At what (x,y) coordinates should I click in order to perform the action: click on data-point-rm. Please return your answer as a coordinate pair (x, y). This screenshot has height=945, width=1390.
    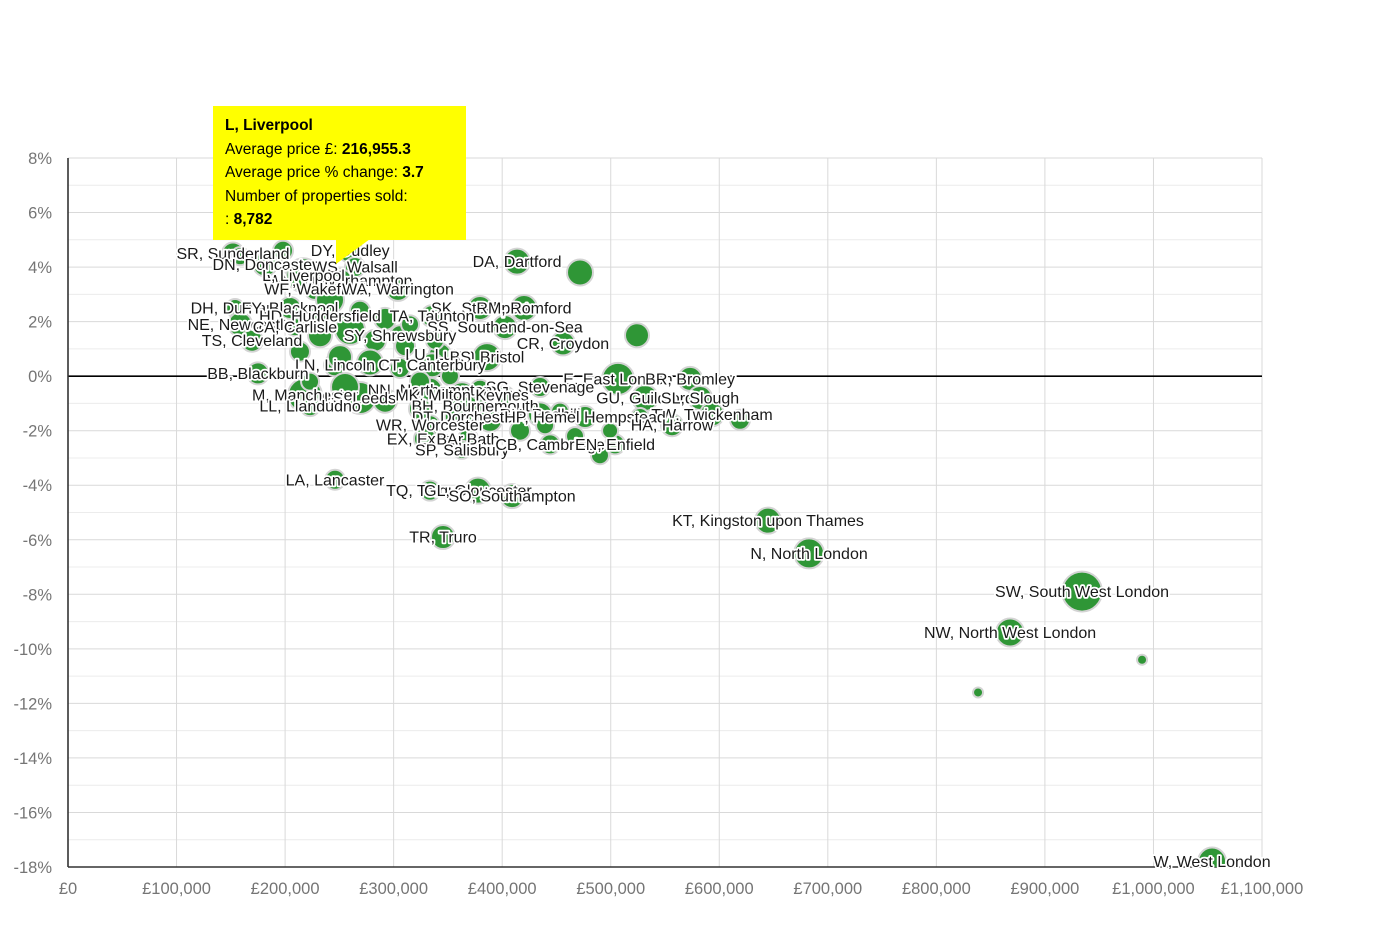
    Looking at the image, I should click on (523, 307).